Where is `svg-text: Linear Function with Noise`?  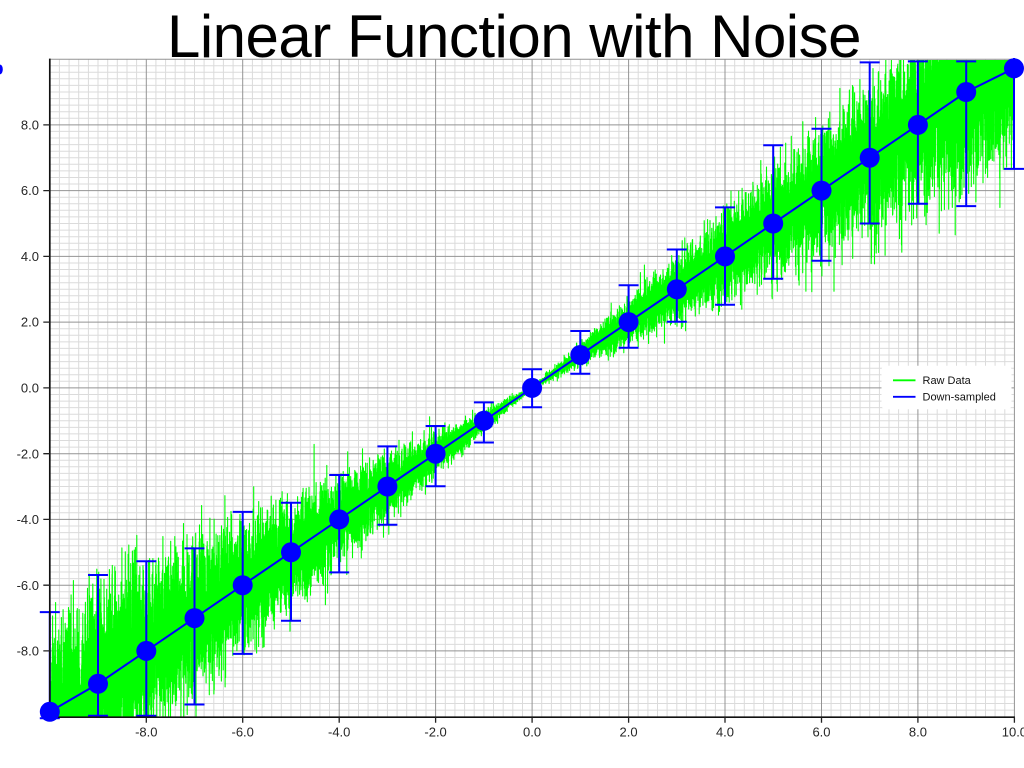
svg-text: Linear Function with Noise is located at coordinates (514, 36).